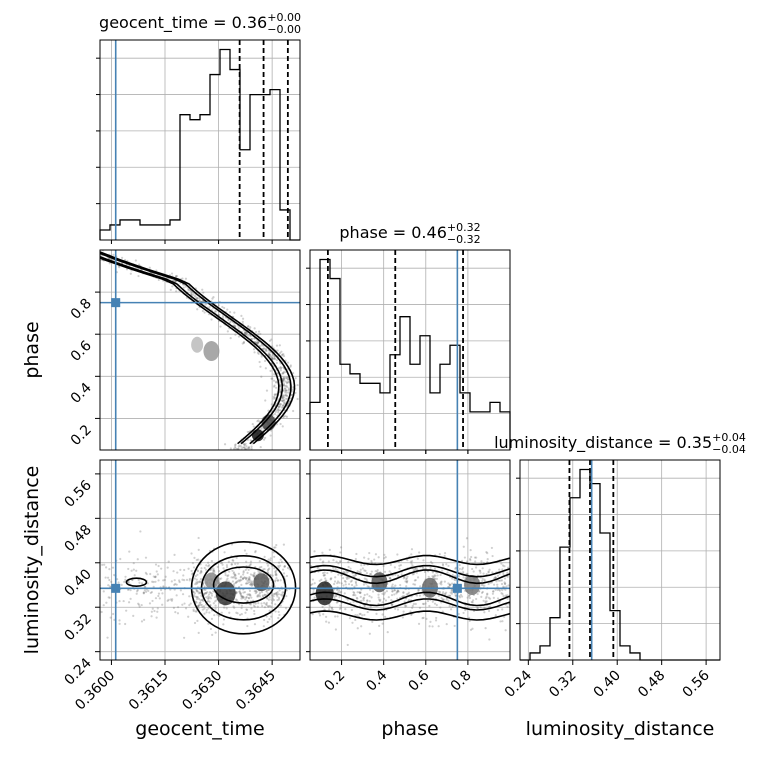  Describe the element at coordinates (620, 560) in the screenshot. I see `panel-border` at that location.